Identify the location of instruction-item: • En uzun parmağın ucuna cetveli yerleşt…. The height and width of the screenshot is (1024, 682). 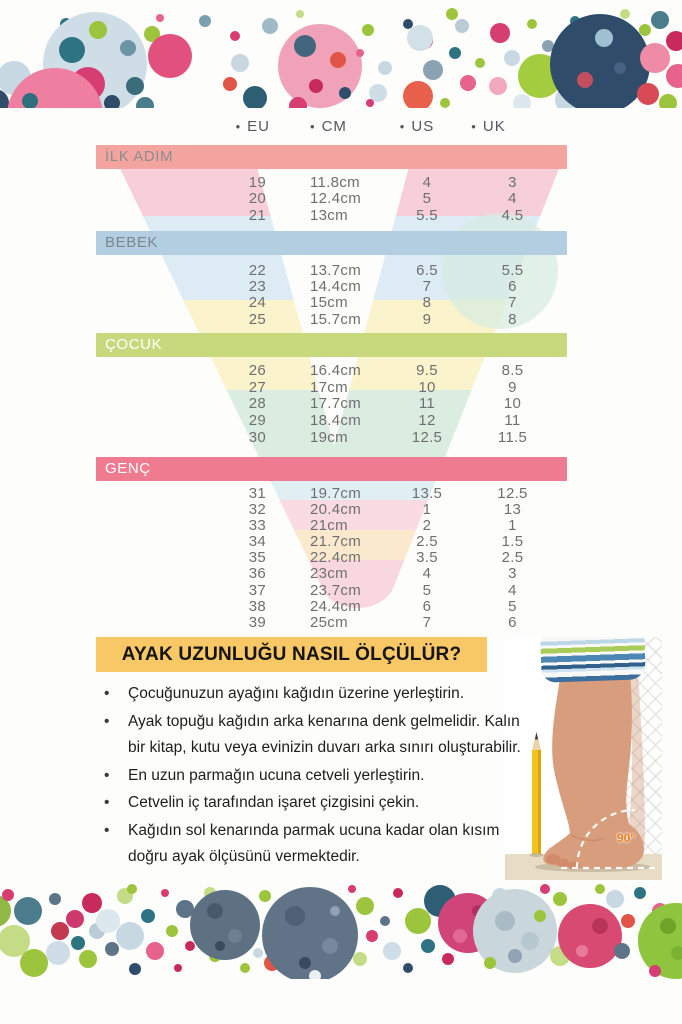
(319, 776).